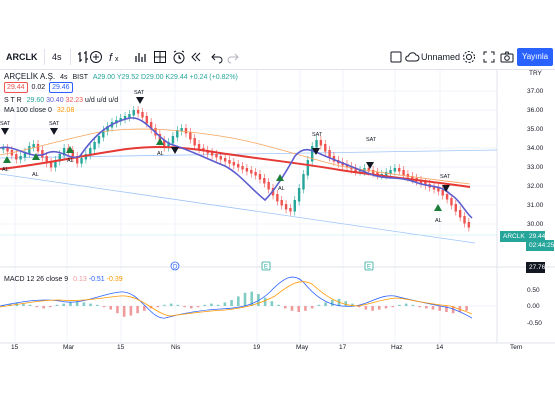 This screenshot has width=555, height=400. Describe the element at coordinates (217, 57) in the screenshot. I see `undo-icon` at that location.